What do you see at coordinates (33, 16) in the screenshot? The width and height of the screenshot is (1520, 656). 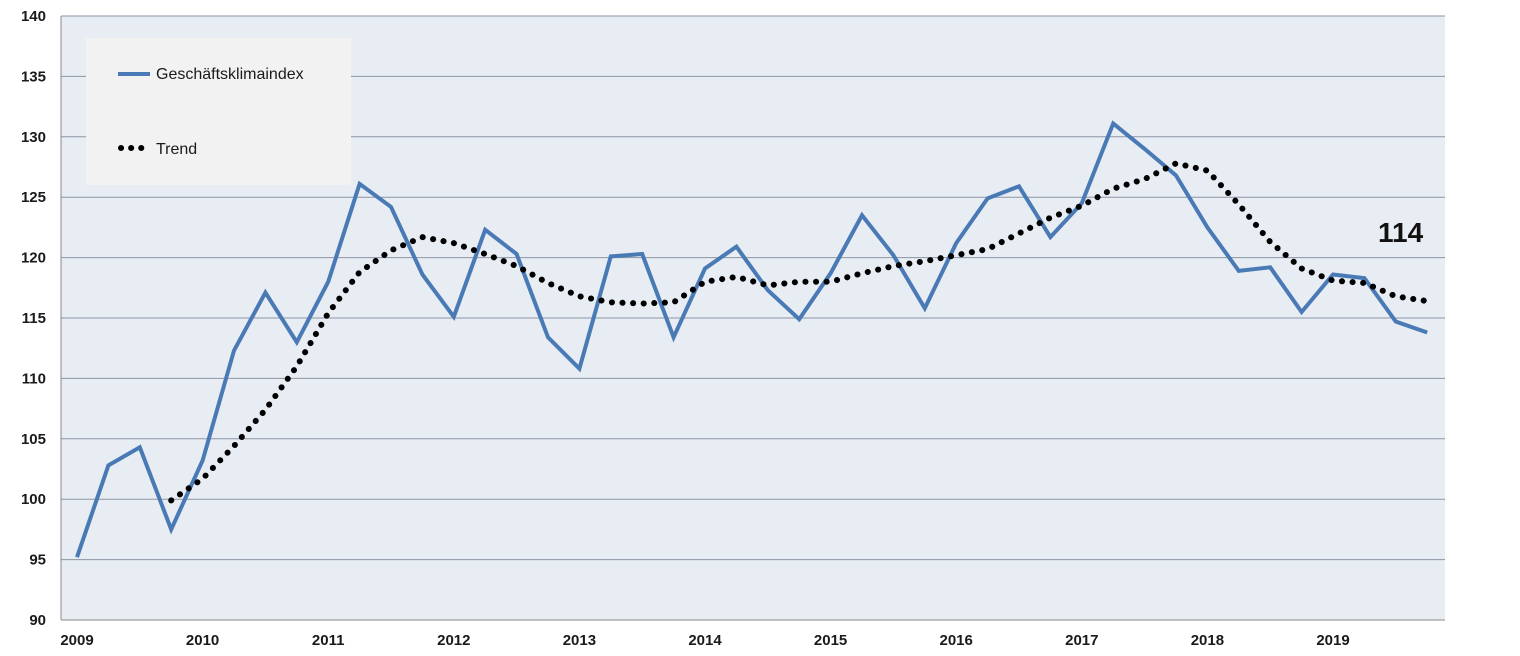 I see `y-tick-label: 140` at bounding box center [33, 16].